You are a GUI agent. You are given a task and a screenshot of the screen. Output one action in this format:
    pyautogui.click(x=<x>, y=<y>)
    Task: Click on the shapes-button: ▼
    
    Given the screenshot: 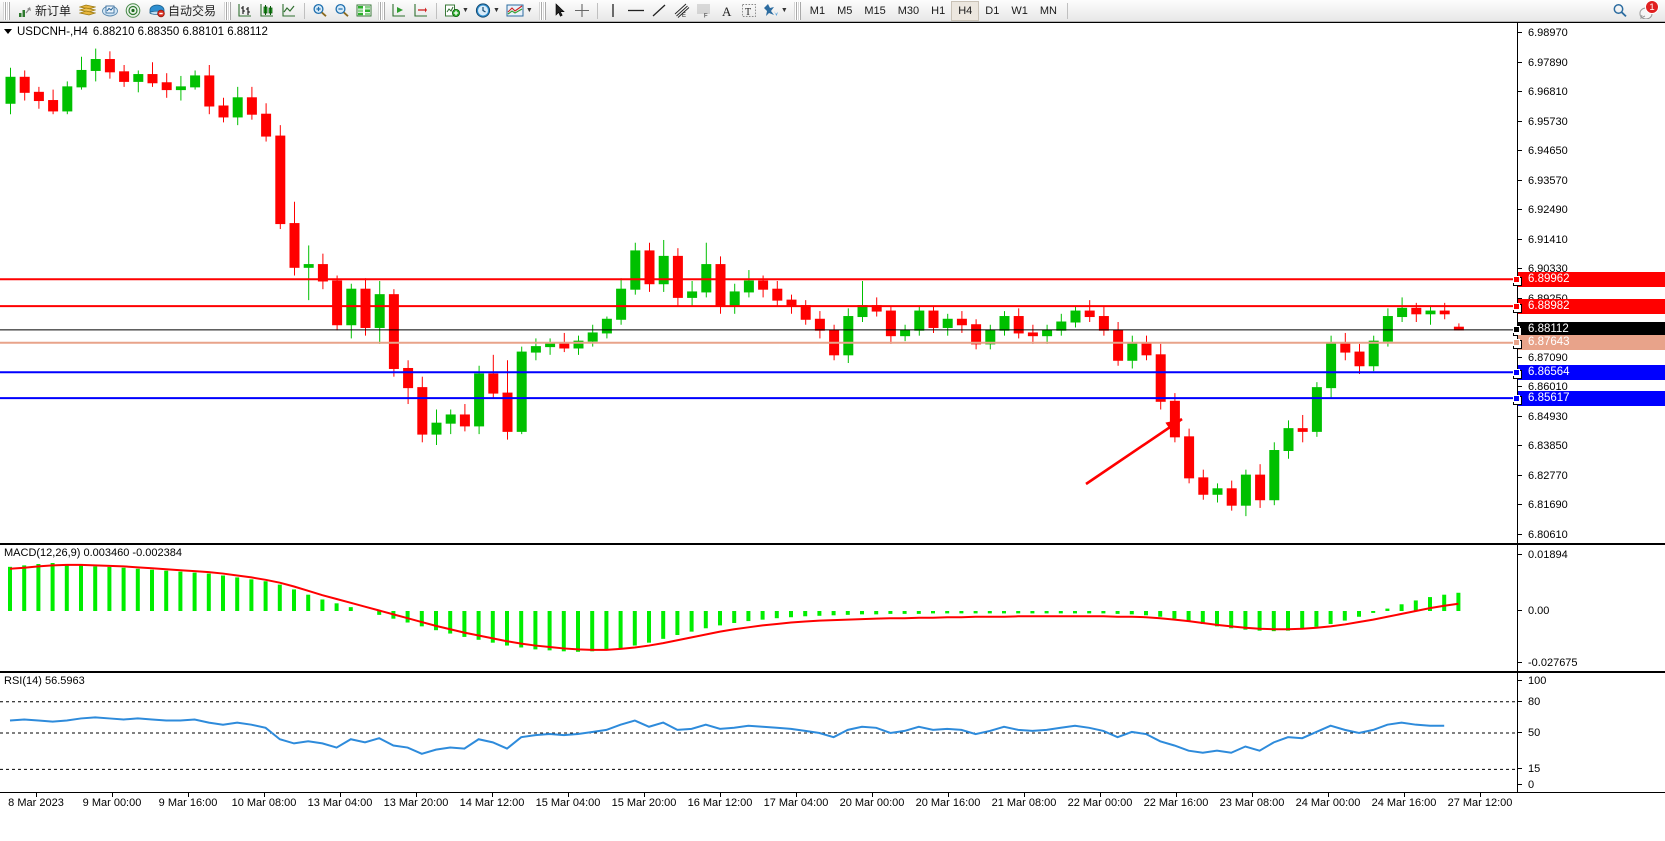 What is the action you would take?
    pyautogui.click(x=775, y=11)
    